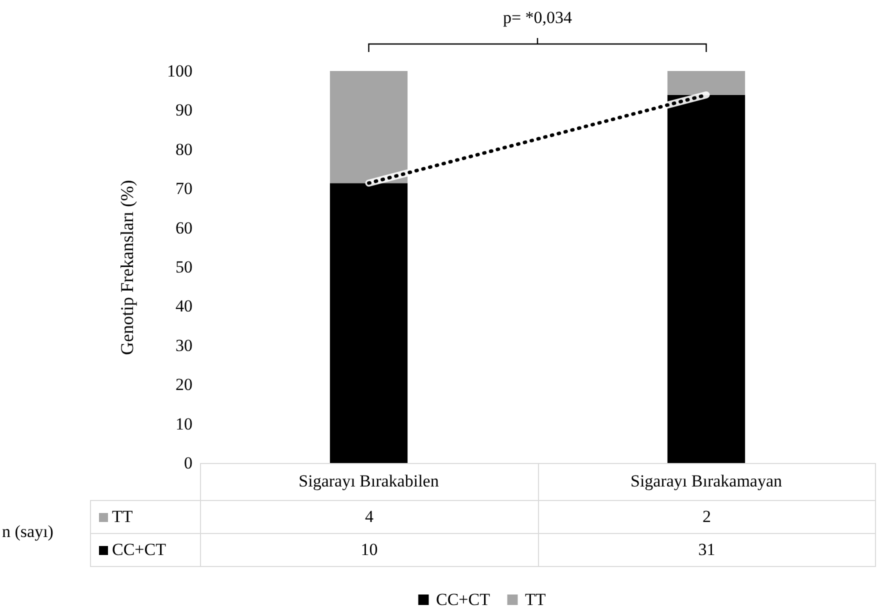  I want to click on legend-label: CC+CT, so click(463, 599).